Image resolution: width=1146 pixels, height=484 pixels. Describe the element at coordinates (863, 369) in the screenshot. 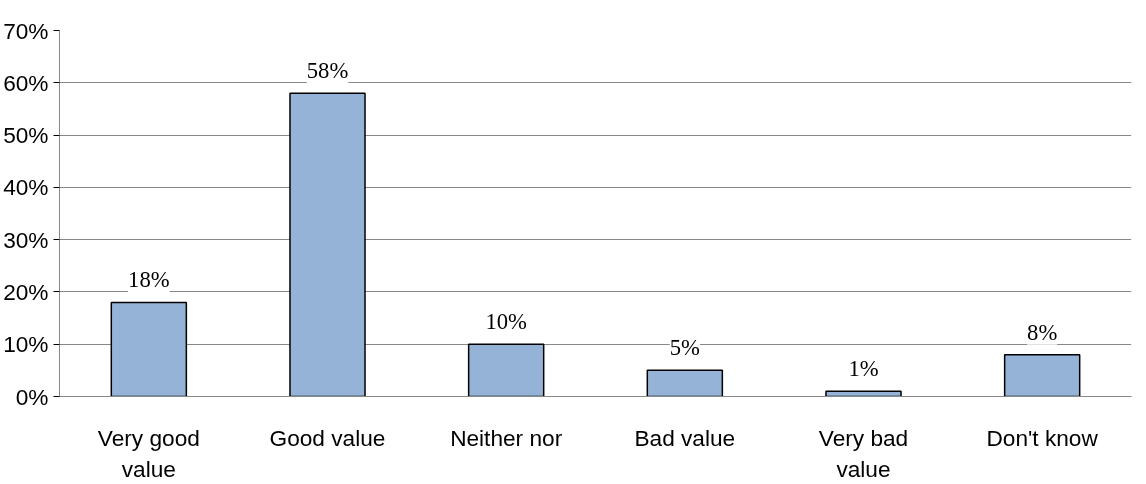

I see `data-label: 1%` at that location.